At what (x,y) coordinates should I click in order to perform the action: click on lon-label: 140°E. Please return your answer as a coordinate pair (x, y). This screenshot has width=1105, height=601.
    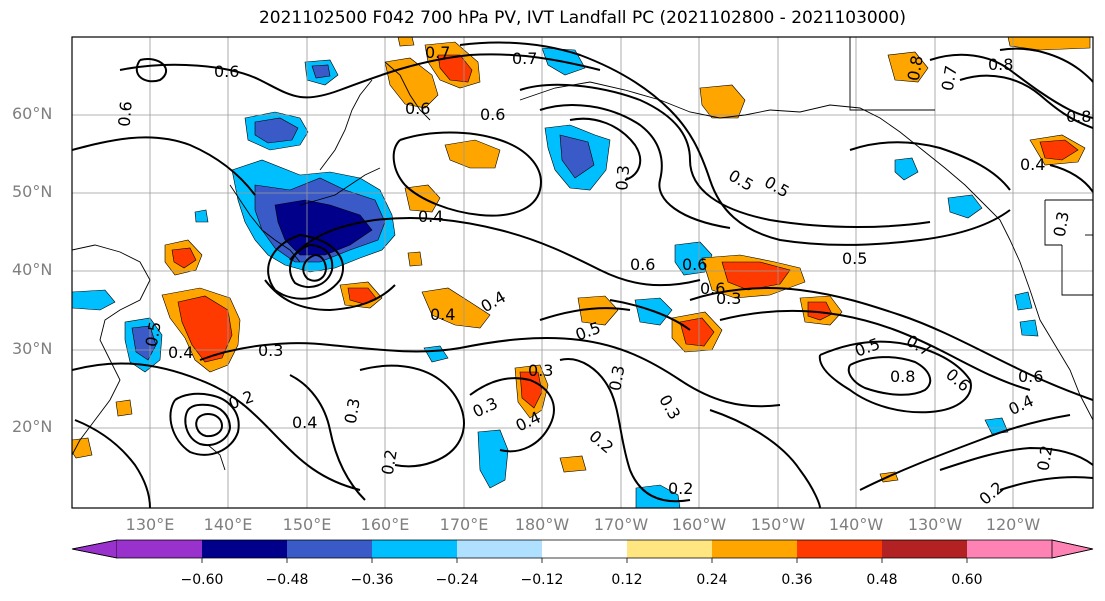
    Looking at the image, I should click on (228, 524).